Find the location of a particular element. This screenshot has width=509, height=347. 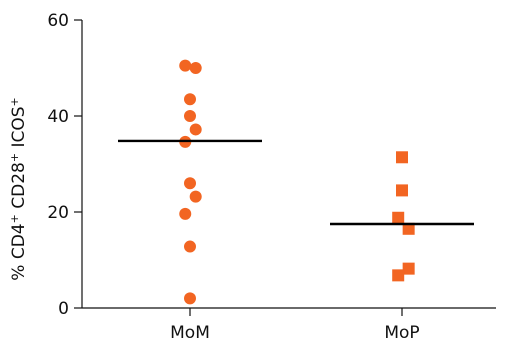

y-tick-label: 60 is located at coordinates (58, 21).